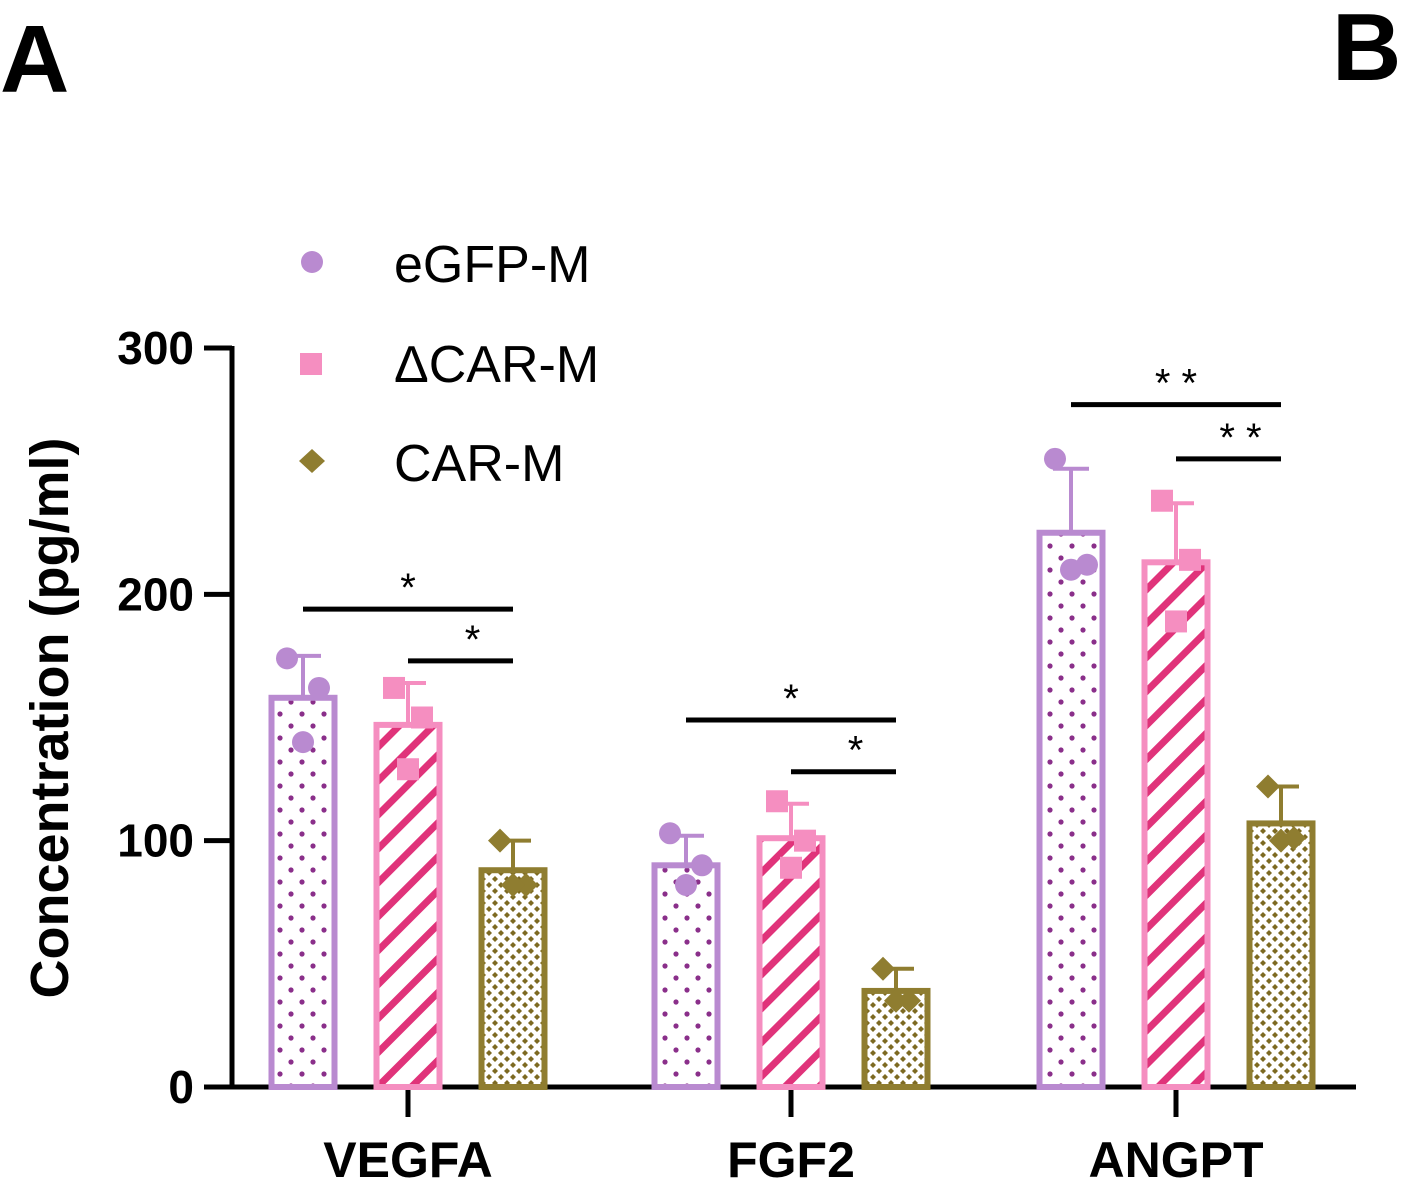 The width and height of the screenshot is (1404, 1179). What do you see at coordinates (1176, 1155) in the screenshot?
I see `x-tick-label: ANGPT` at bounding box center [1176, 1155].